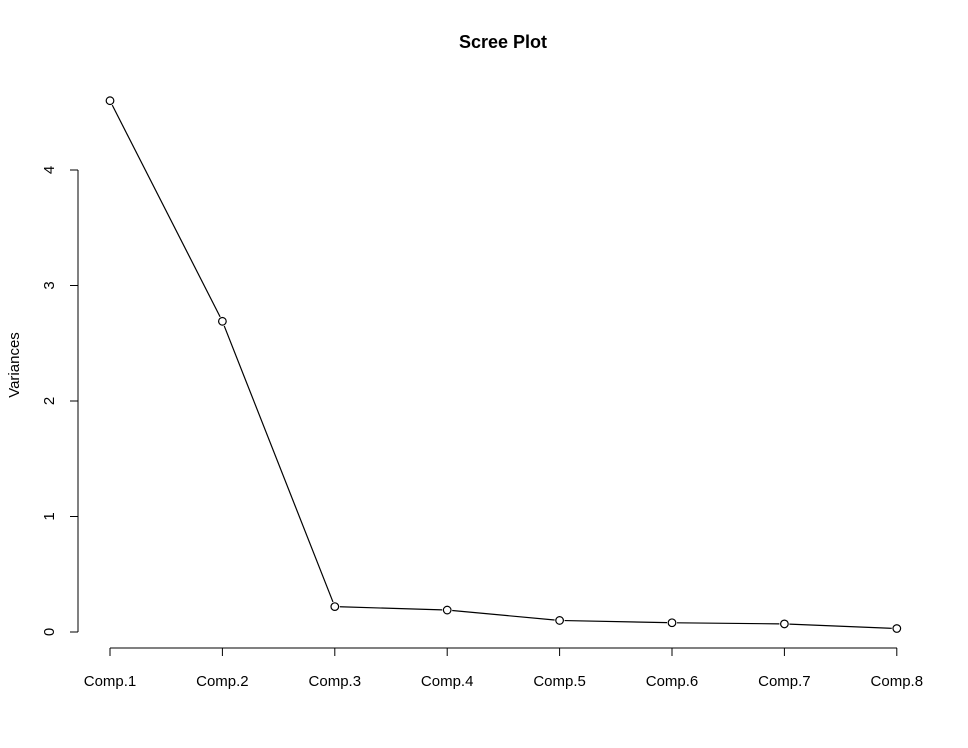 The image size is (968, 748). Describe the element at coordinates (49, 516) in the screenshot. I see `y-tick-label: 1` at that location.